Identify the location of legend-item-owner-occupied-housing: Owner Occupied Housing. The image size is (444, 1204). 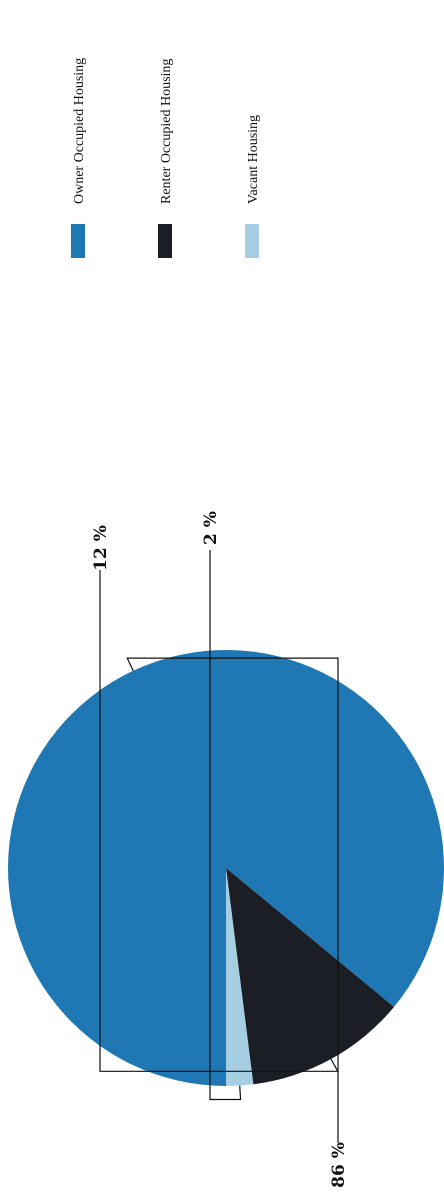
(79, 158).